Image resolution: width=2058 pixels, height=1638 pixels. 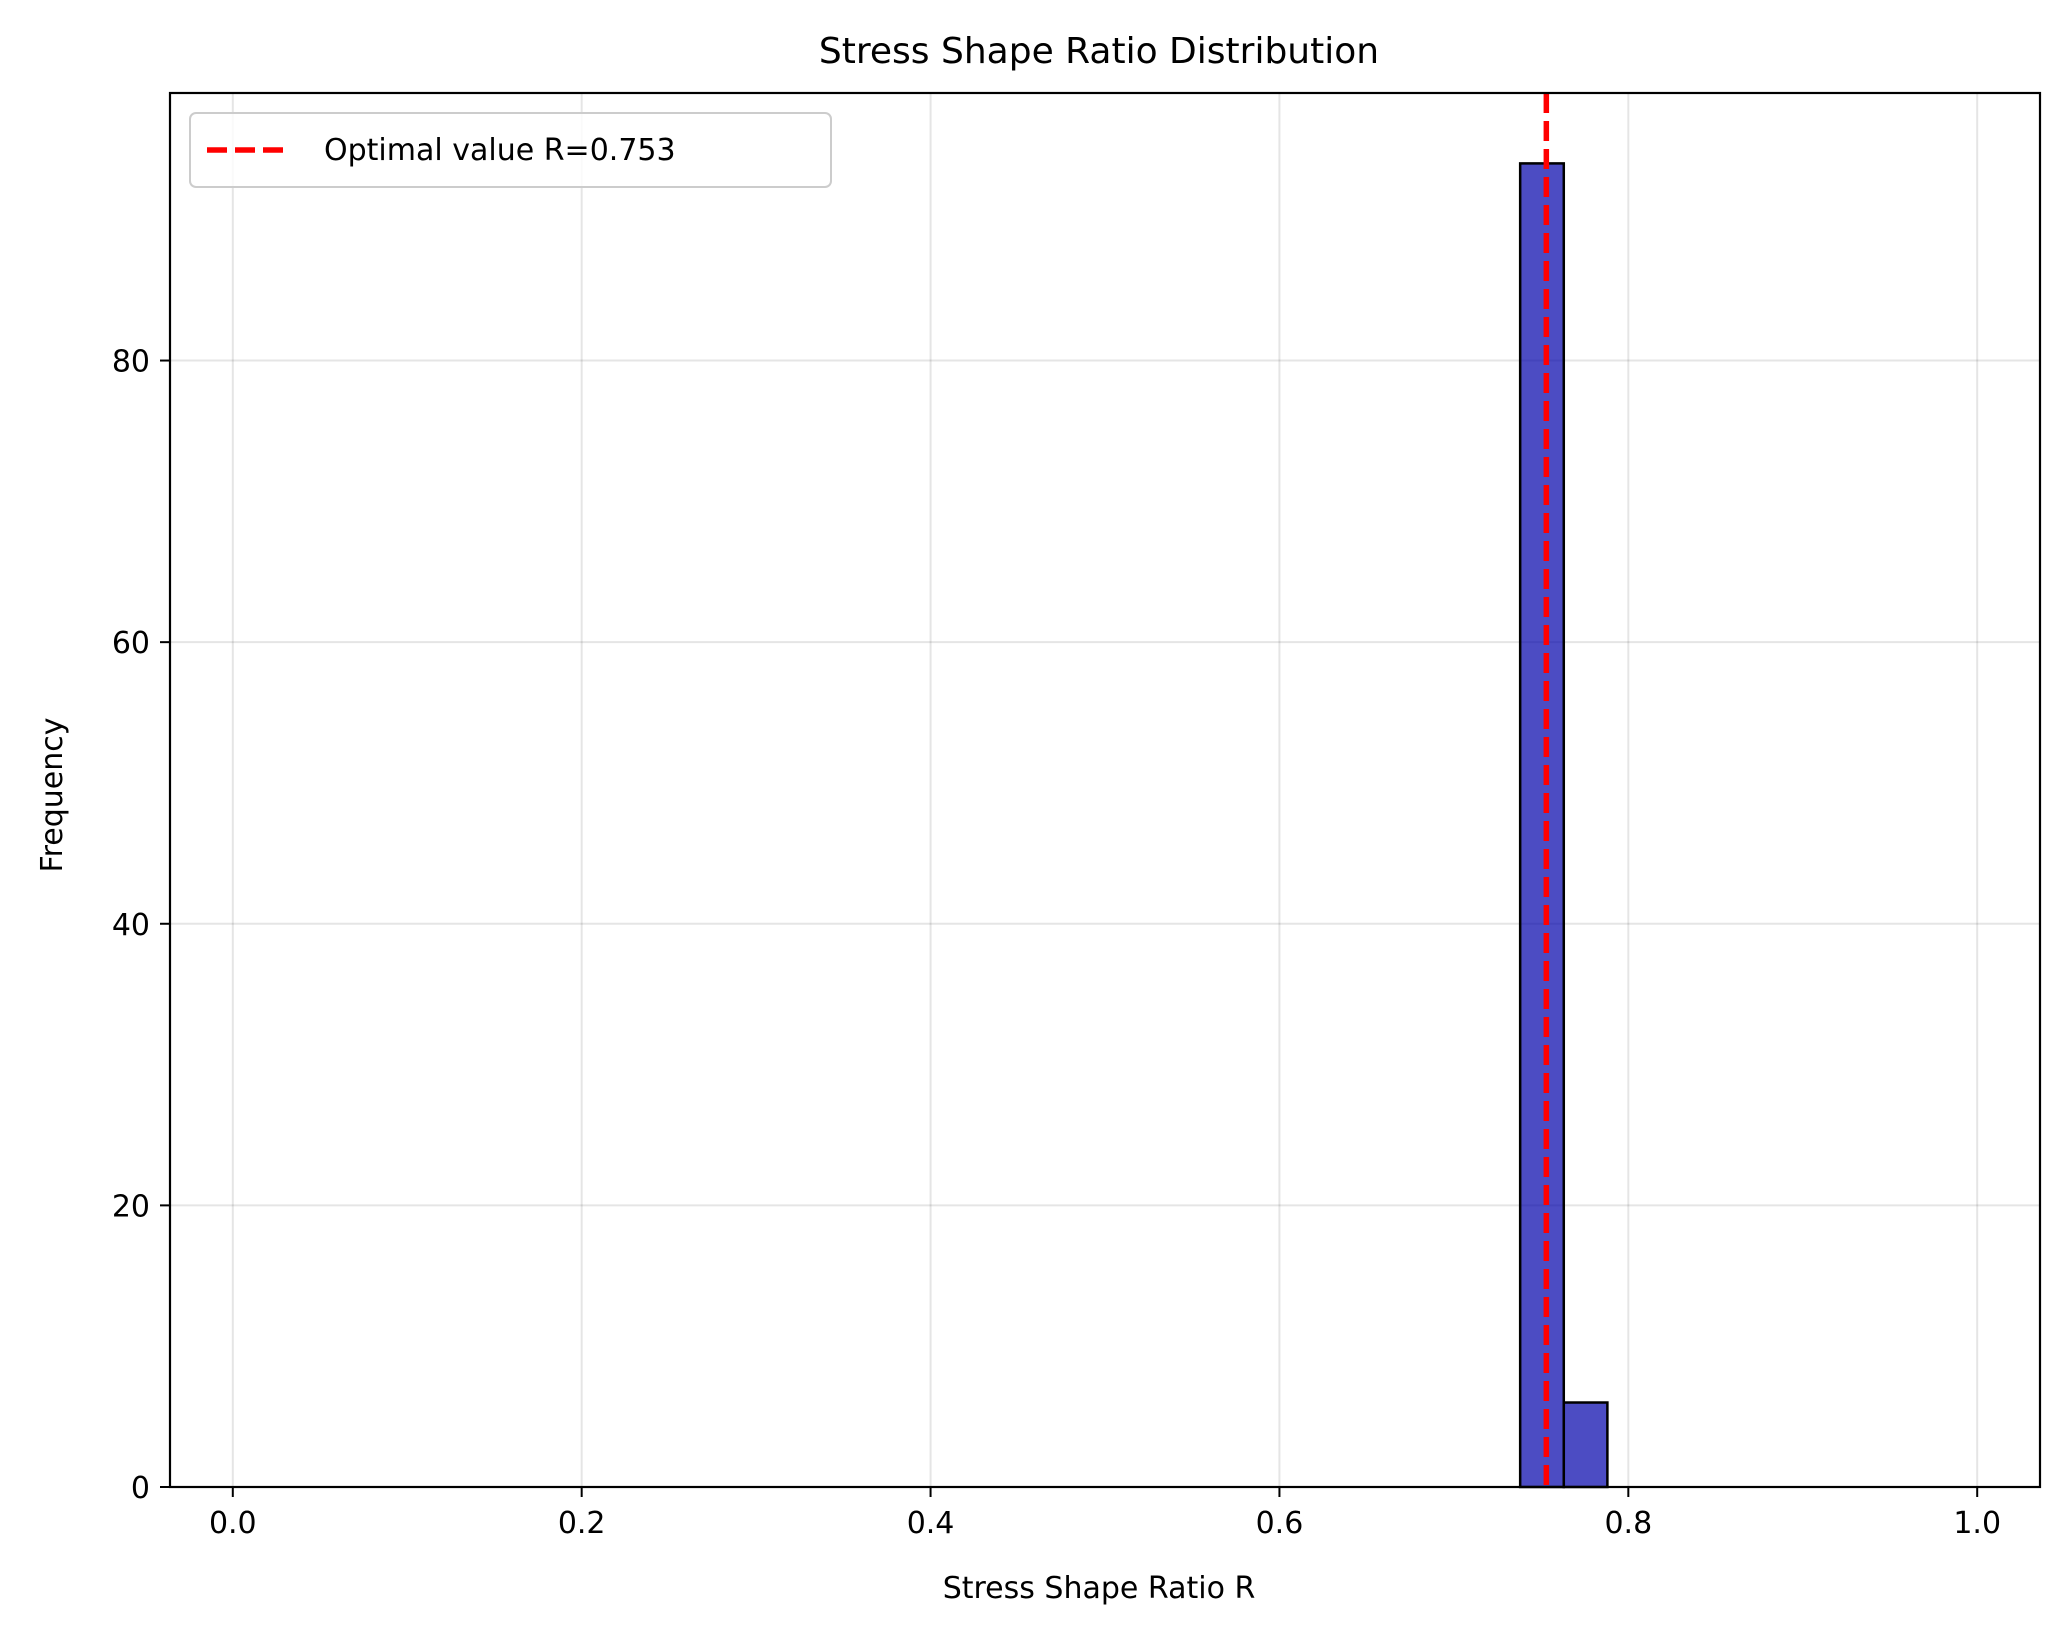 What do you see at coordinates (131, 1206) in the screenshot?
I see `y-tick-label: 20` at bounding box center [131, 1206].